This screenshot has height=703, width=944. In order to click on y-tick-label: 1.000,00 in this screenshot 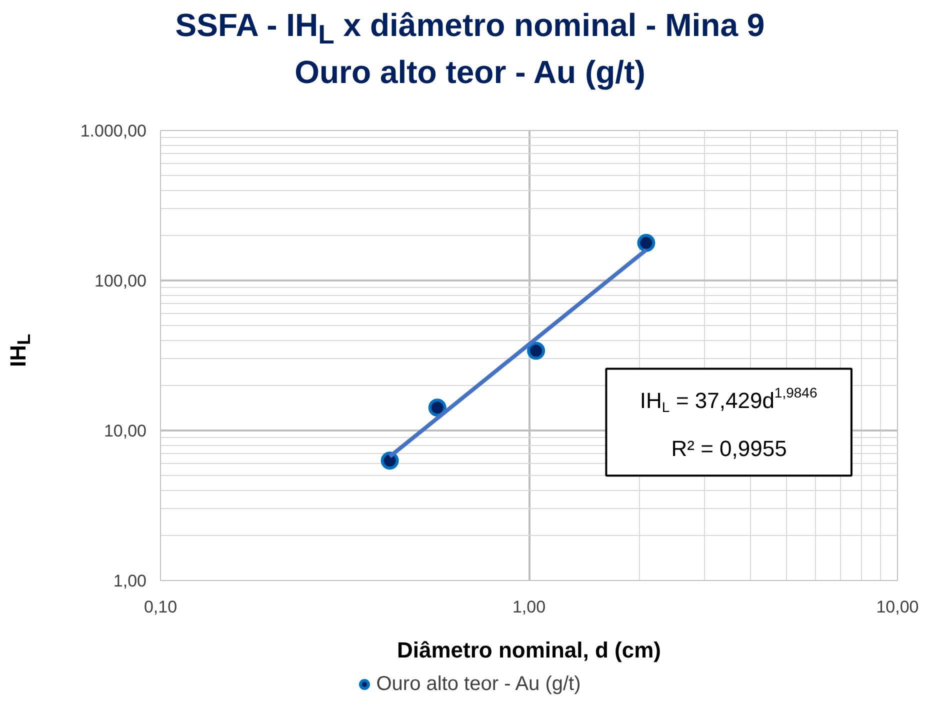, I will do `click(113, 131)`.